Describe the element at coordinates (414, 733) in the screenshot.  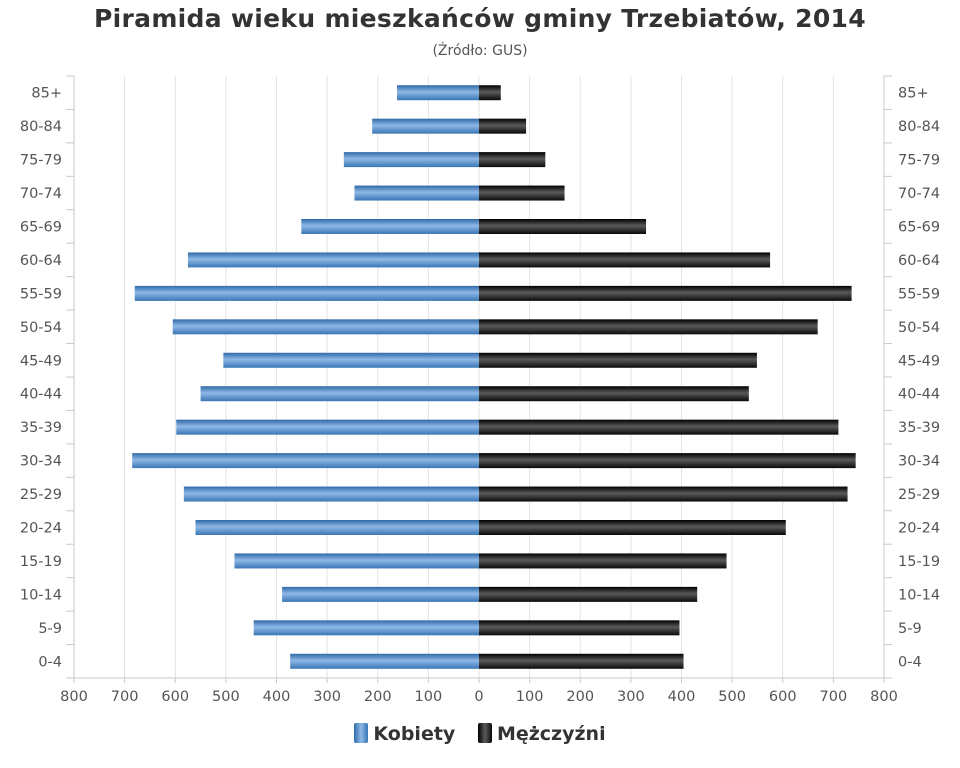
I see `legend-label-kobiety: Kobiety` at that location.